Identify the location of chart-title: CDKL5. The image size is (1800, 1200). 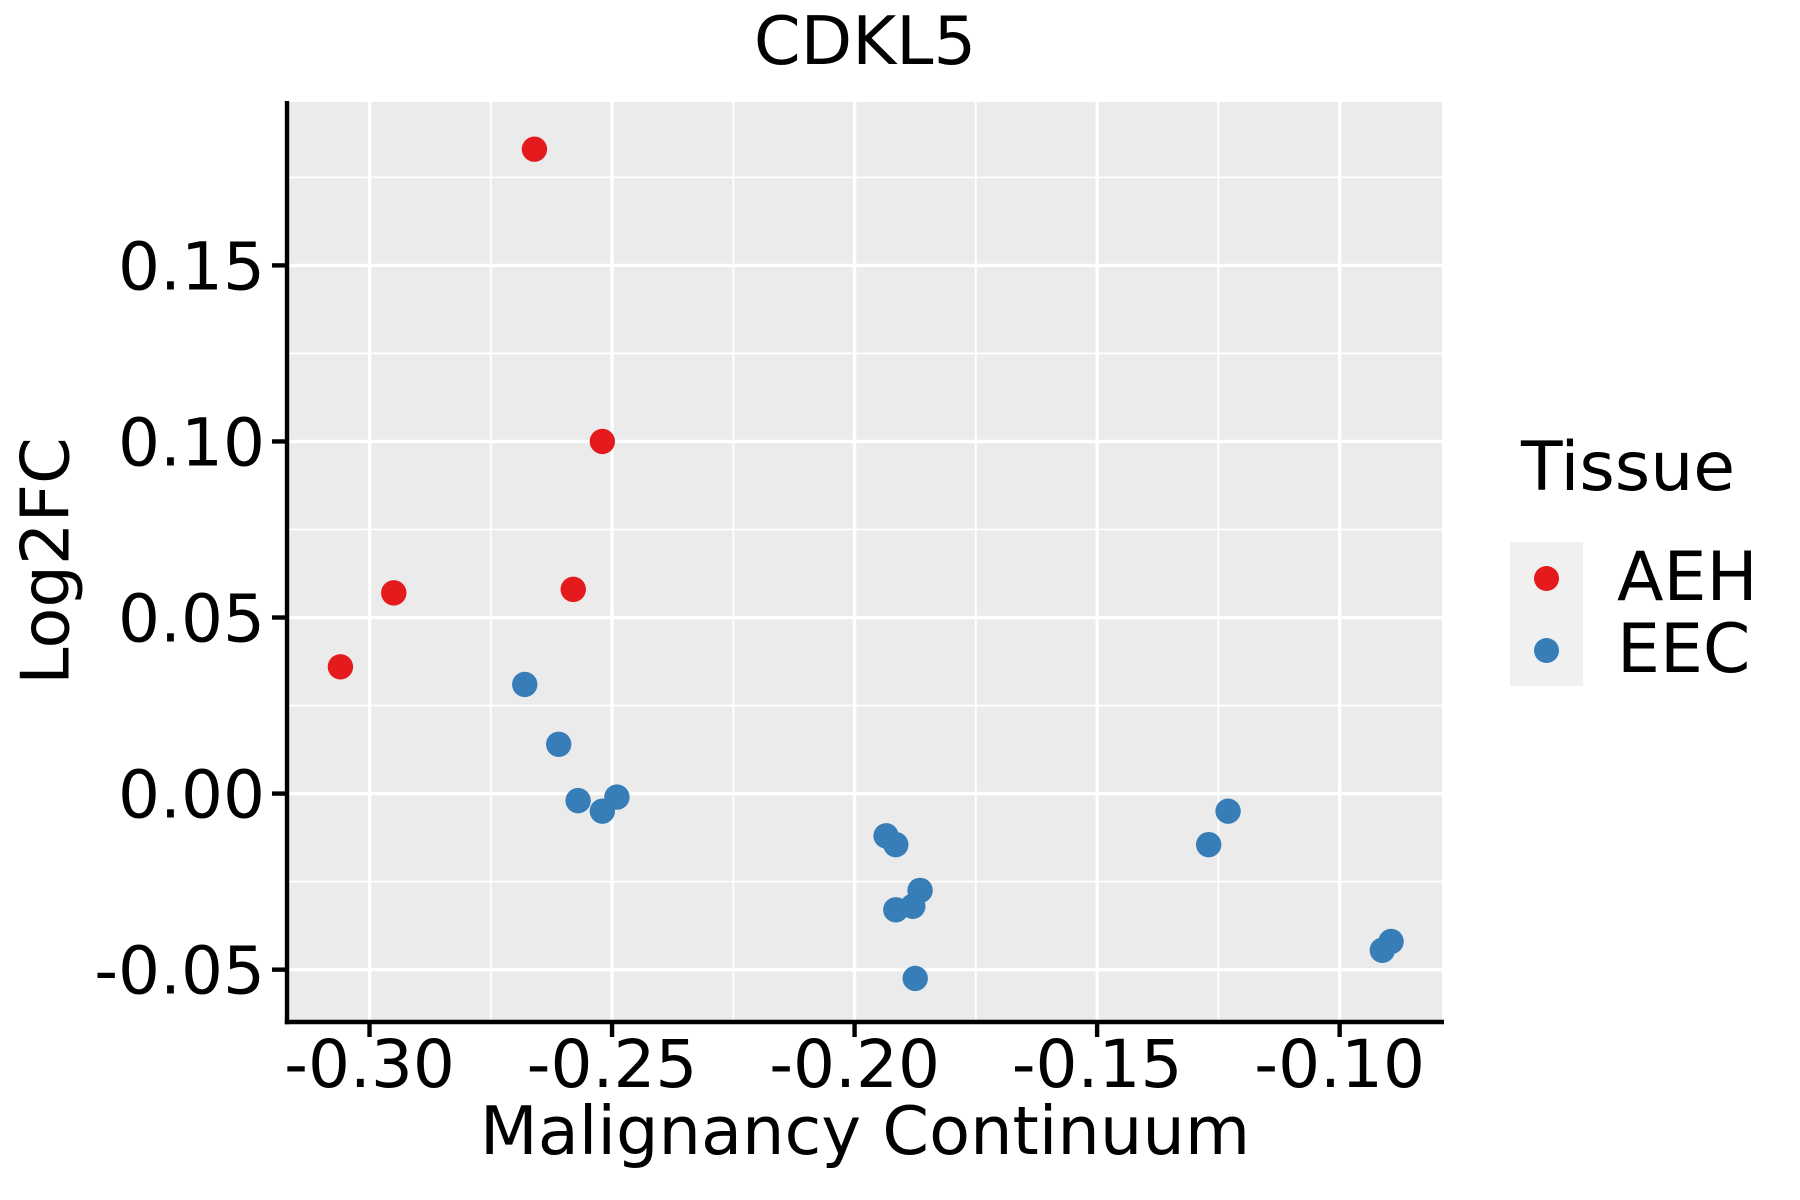
(865, 41).